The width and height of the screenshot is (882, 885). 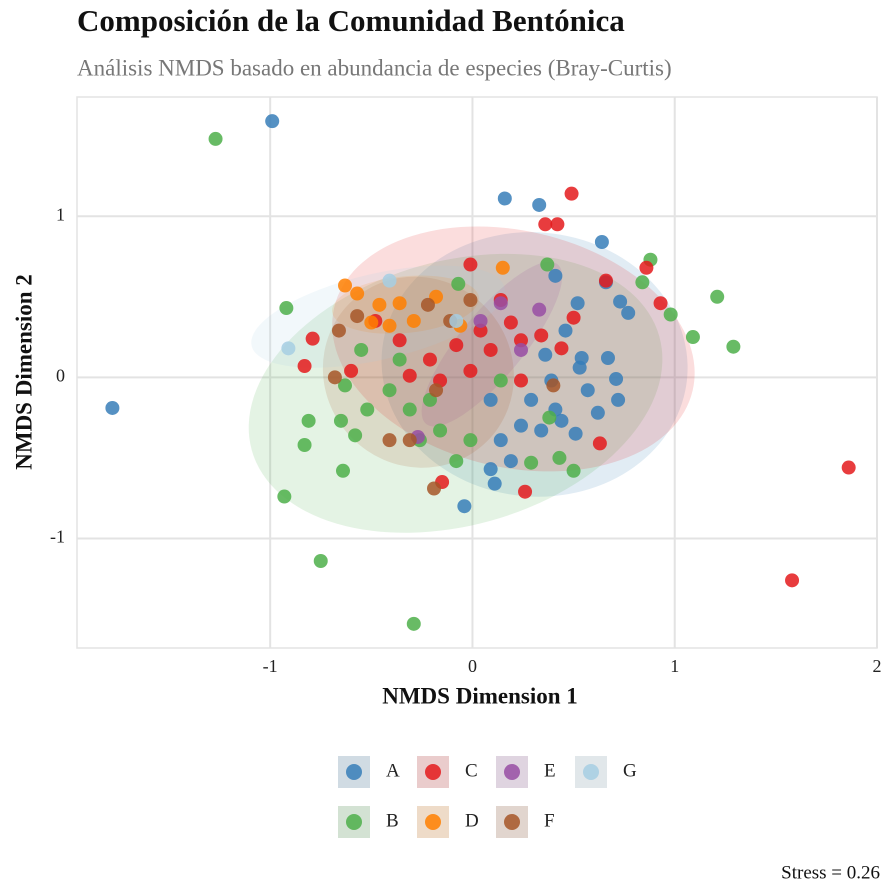 I want to click on legend-label: F, so click(x=549, y=820).